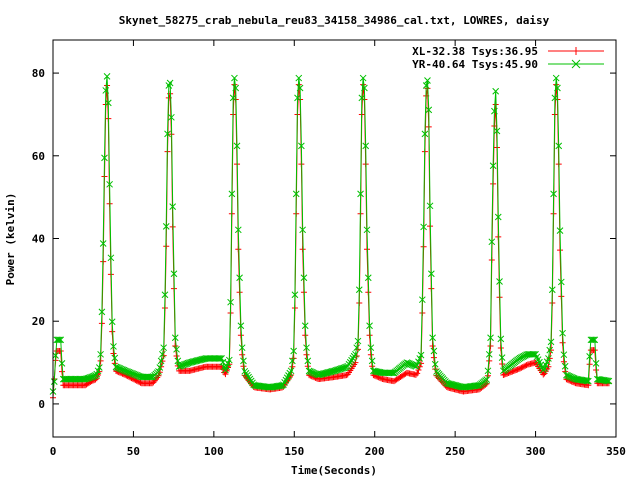 This screenshot has width=640, height=480. Describe the element at coordinates (38, 73) in the screenshot. I see `y-tick-label: 80` at that location.